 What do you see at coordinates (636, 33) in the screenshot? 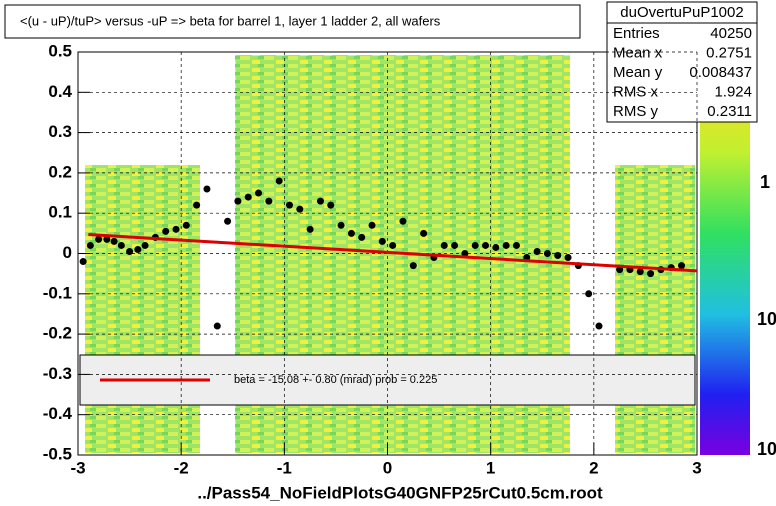
I see `stats-label: Entries` at bounding box center [636, 33].